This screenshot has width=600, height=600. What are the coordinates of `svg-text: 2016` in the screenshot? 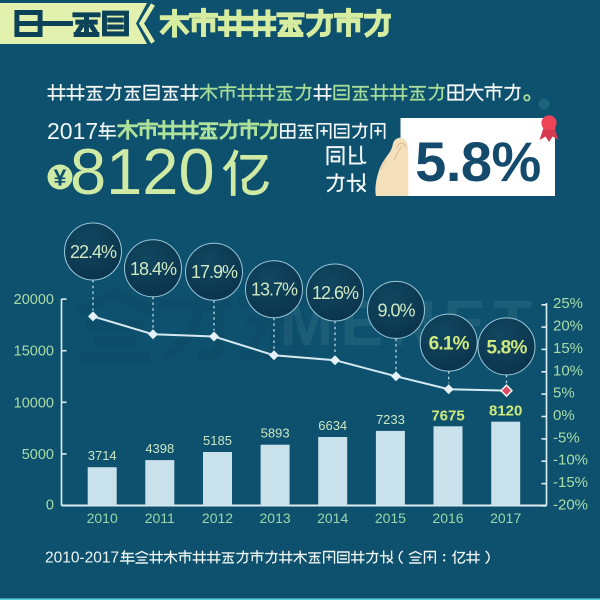 It's located at (447, 518).